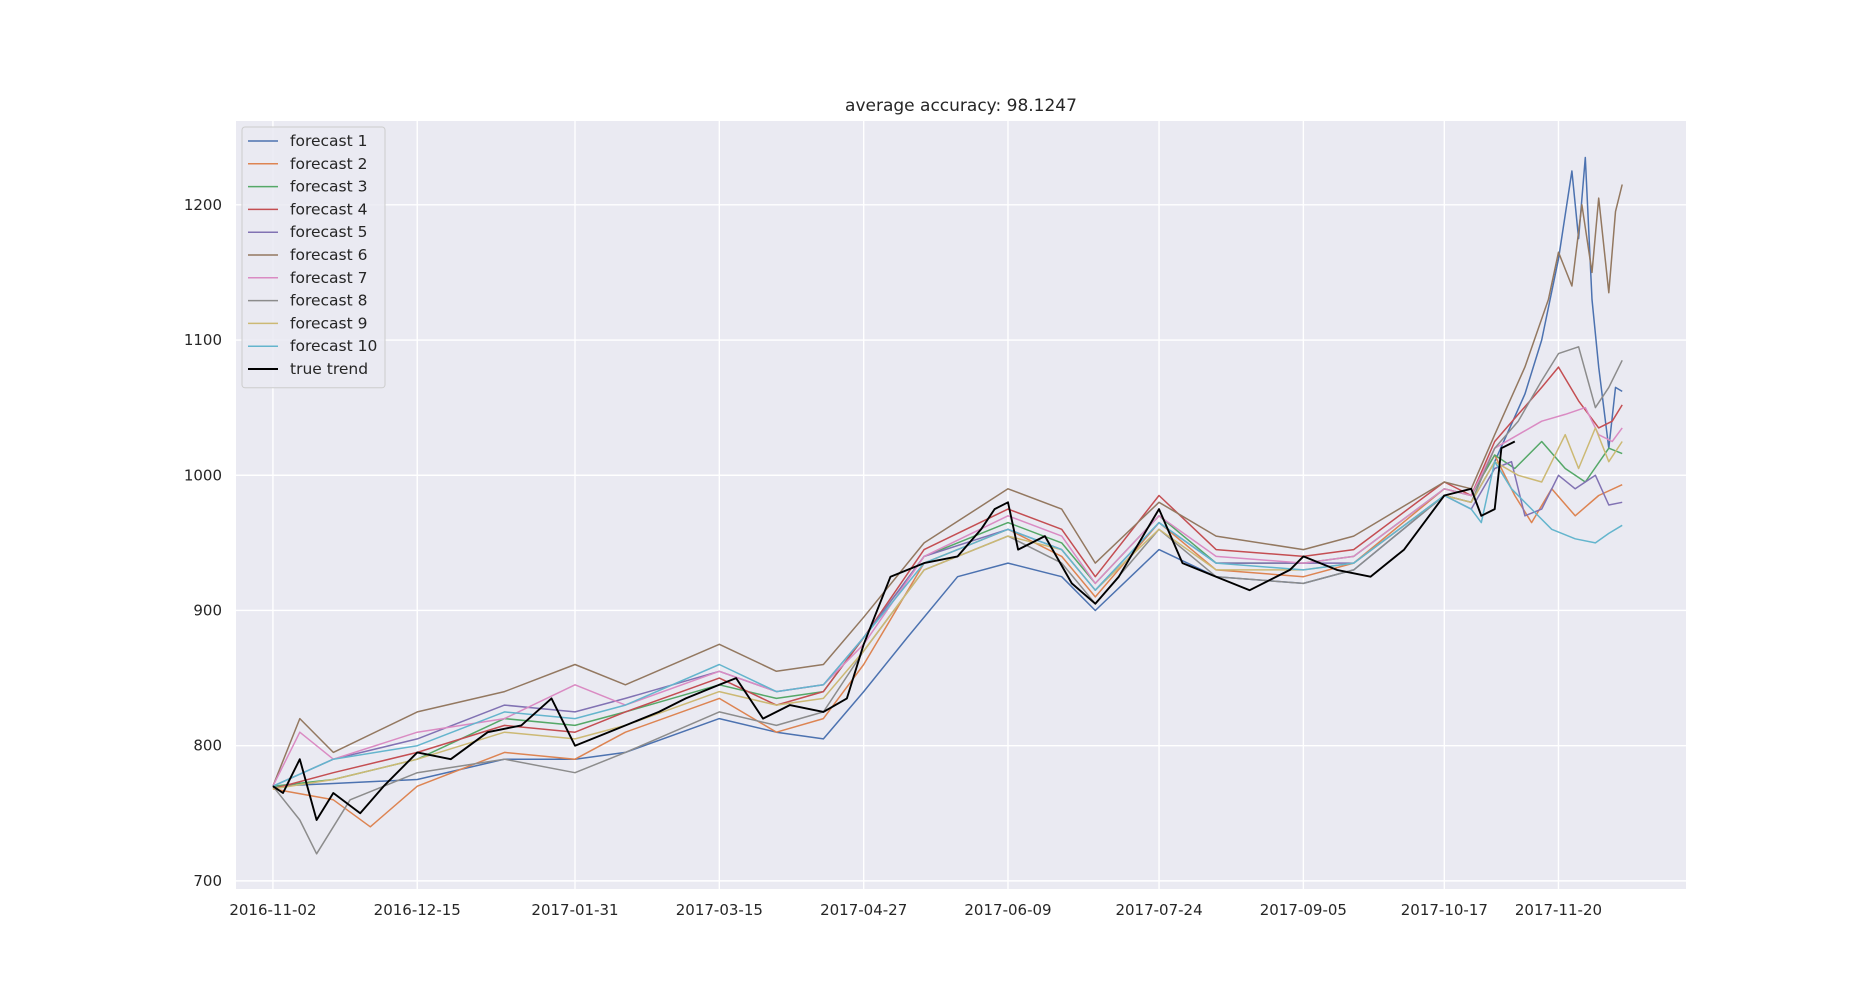  Describe the element at coordinates (328, 141) in the screenshot. I see `legend-label: forecast 1` at that location.